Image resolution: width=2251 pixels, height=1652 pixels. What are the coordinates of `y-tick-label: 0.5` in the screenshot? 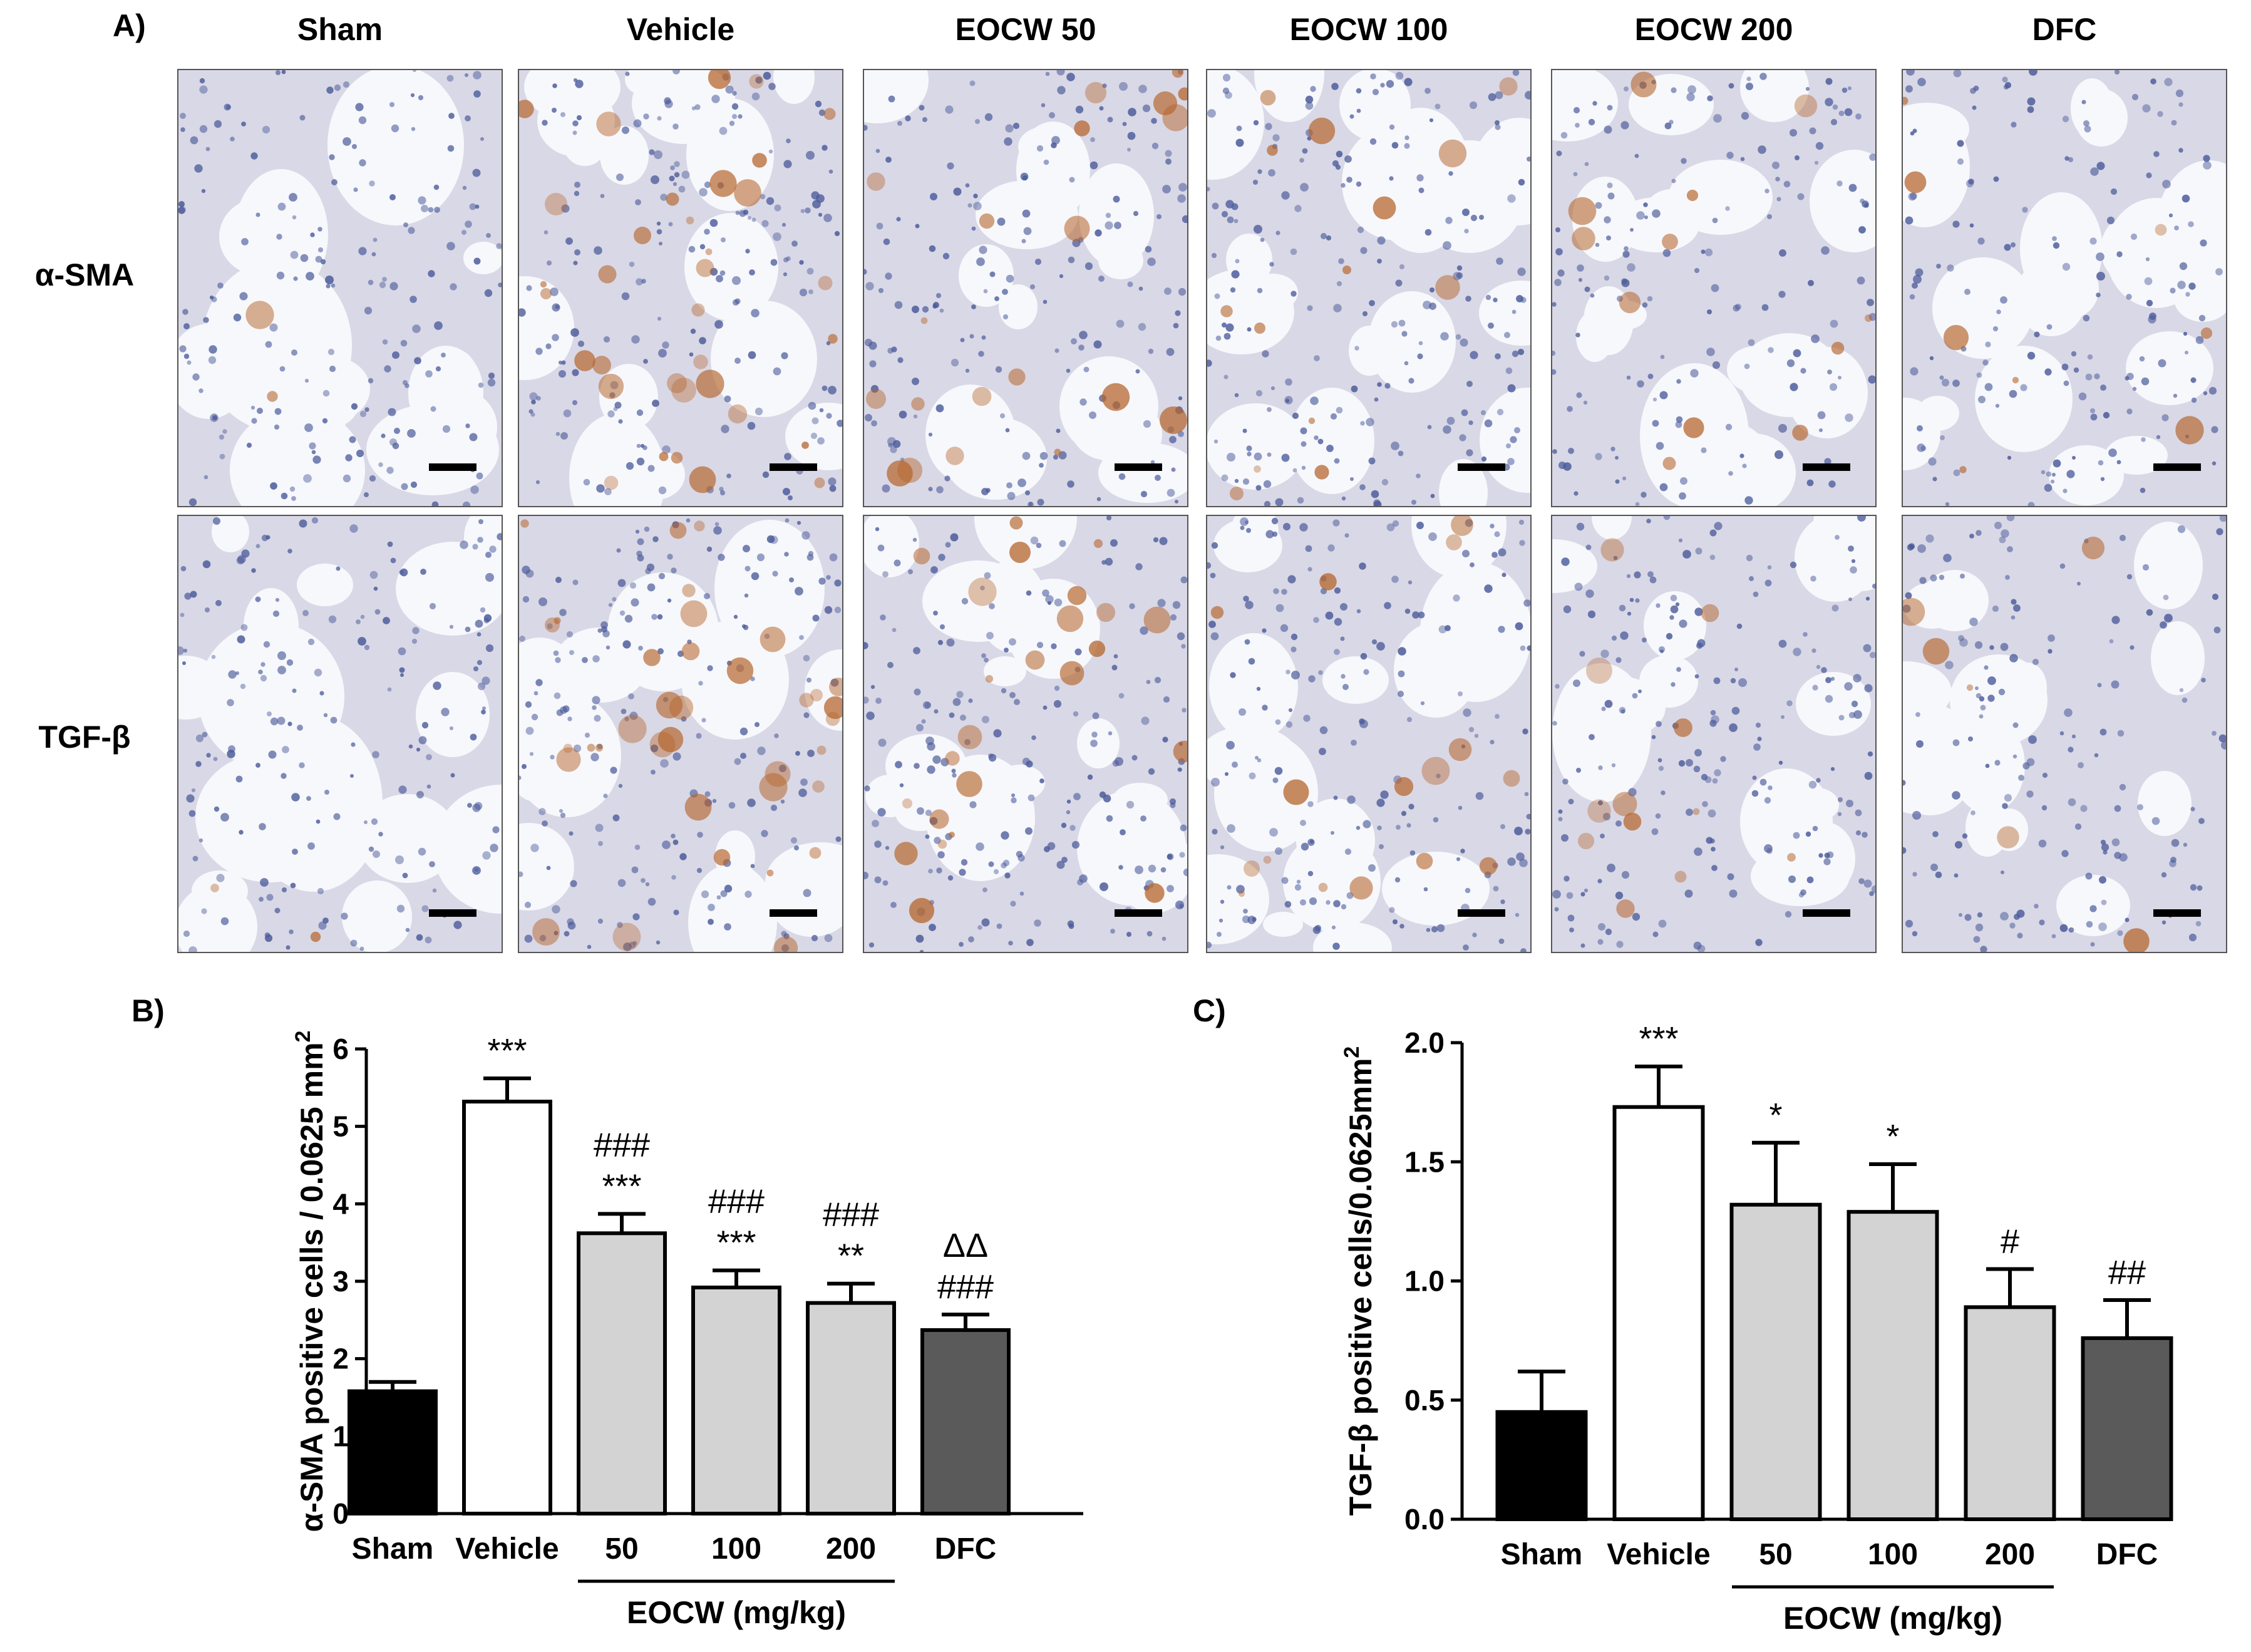 It's located at (1425, 1400).